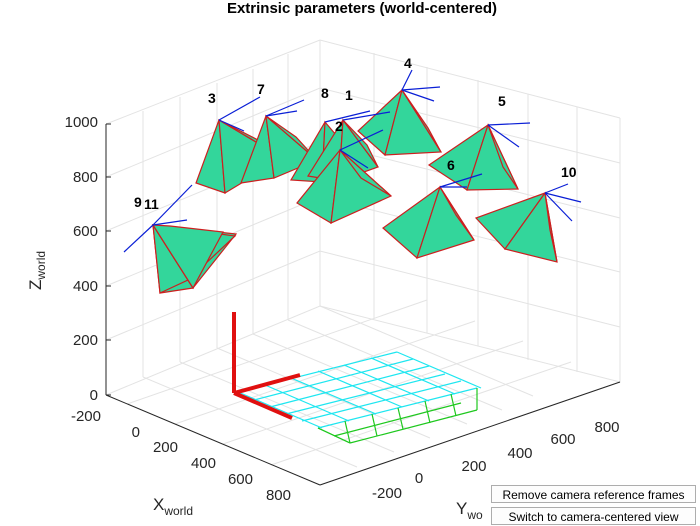 The width and height of the screenshot is (700, 526). I want to click on x-tick-label: 800, so click(278, 495).